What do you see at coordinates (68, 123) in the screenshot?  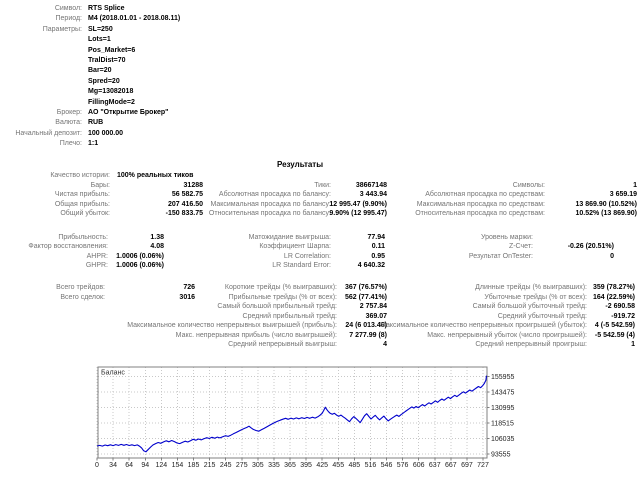 I see `param-label: Валюта:` at bounding box center [68, 123].